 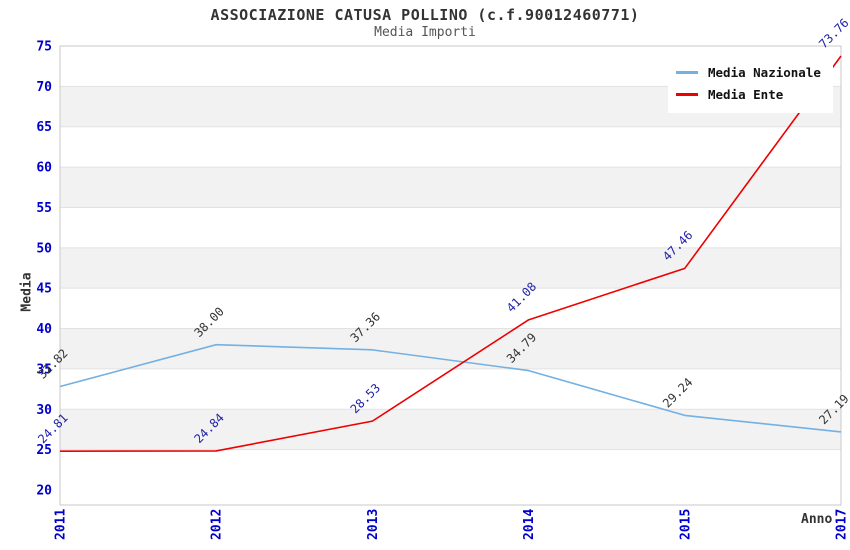 I want to click on x-tick-label: 2012, so click(x=217, y=524).